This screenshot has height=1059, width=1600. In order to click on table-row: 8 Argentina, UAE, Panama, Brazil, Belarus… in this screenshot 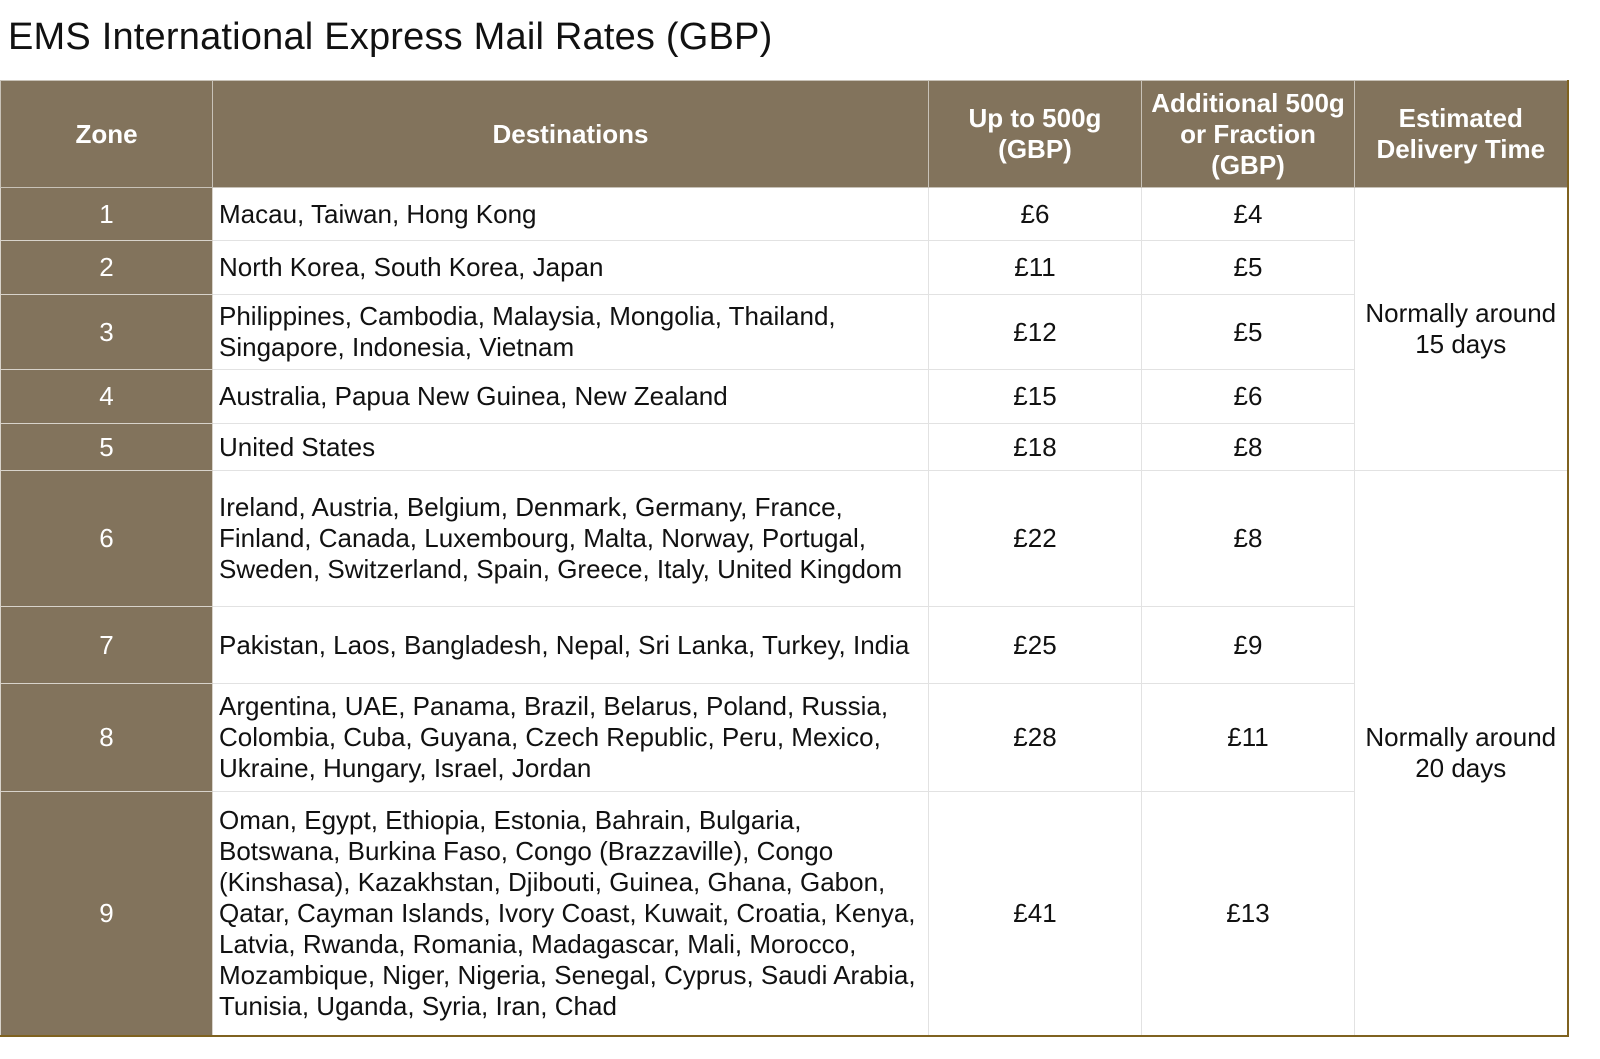, I will do `click(784, 737)`.